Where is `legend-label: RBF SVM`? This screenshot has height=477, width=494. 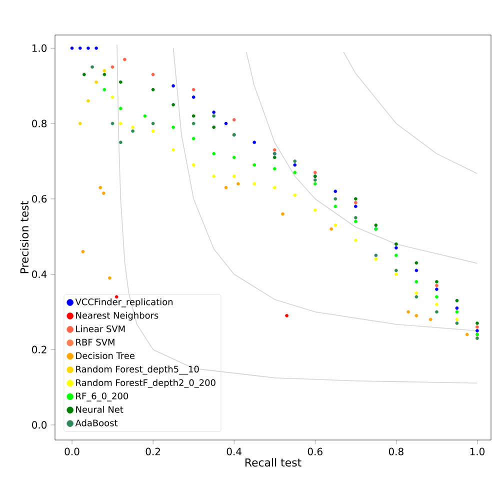 legend-label: RBF SVM is located at coordinates (95, 342).